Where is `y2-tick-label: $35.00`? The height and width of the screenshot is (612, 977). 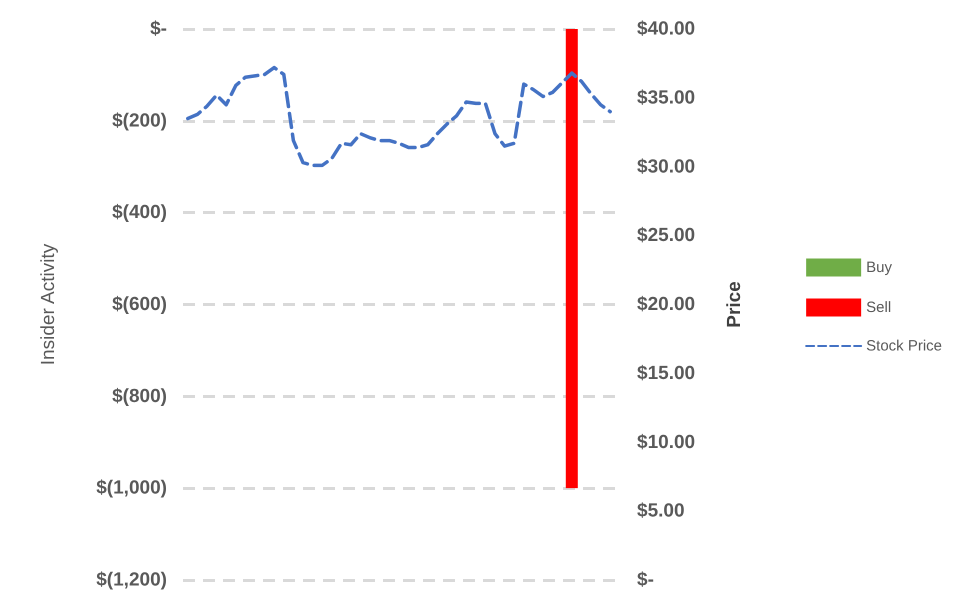
y2-tick-label: $35.00 is located at coordinates (666, 97).